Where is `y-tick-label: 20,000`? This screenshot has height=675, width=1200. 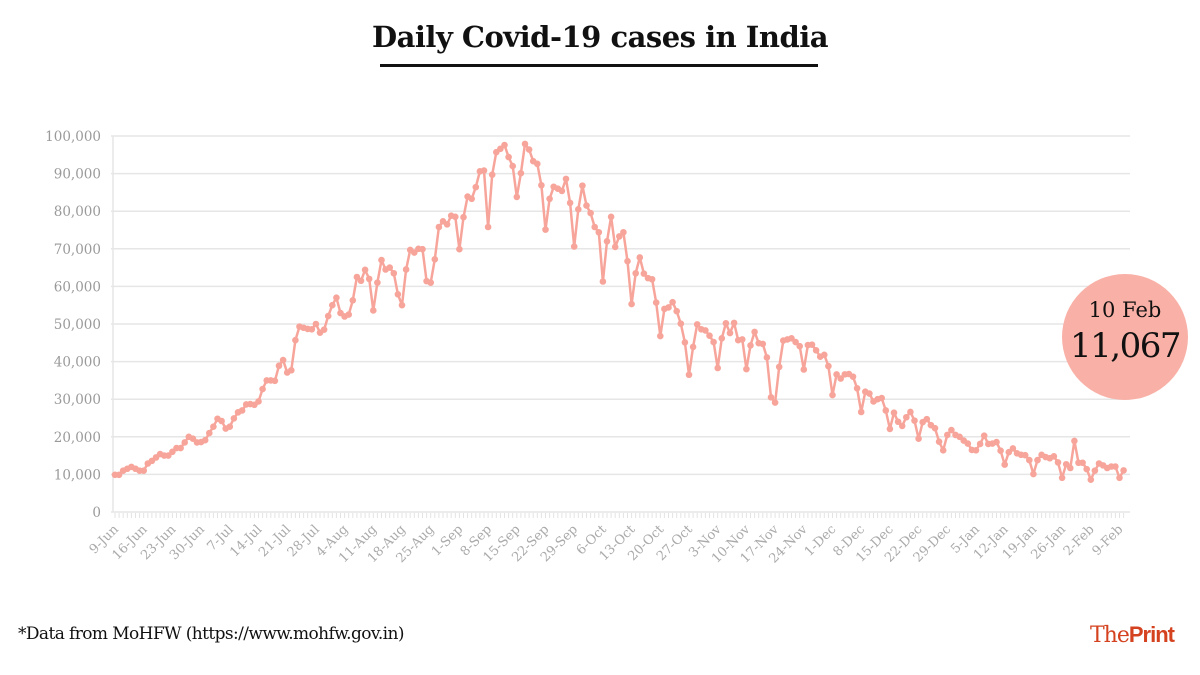
y-tick-label: 20,000 is located at coordinates (77, 438).